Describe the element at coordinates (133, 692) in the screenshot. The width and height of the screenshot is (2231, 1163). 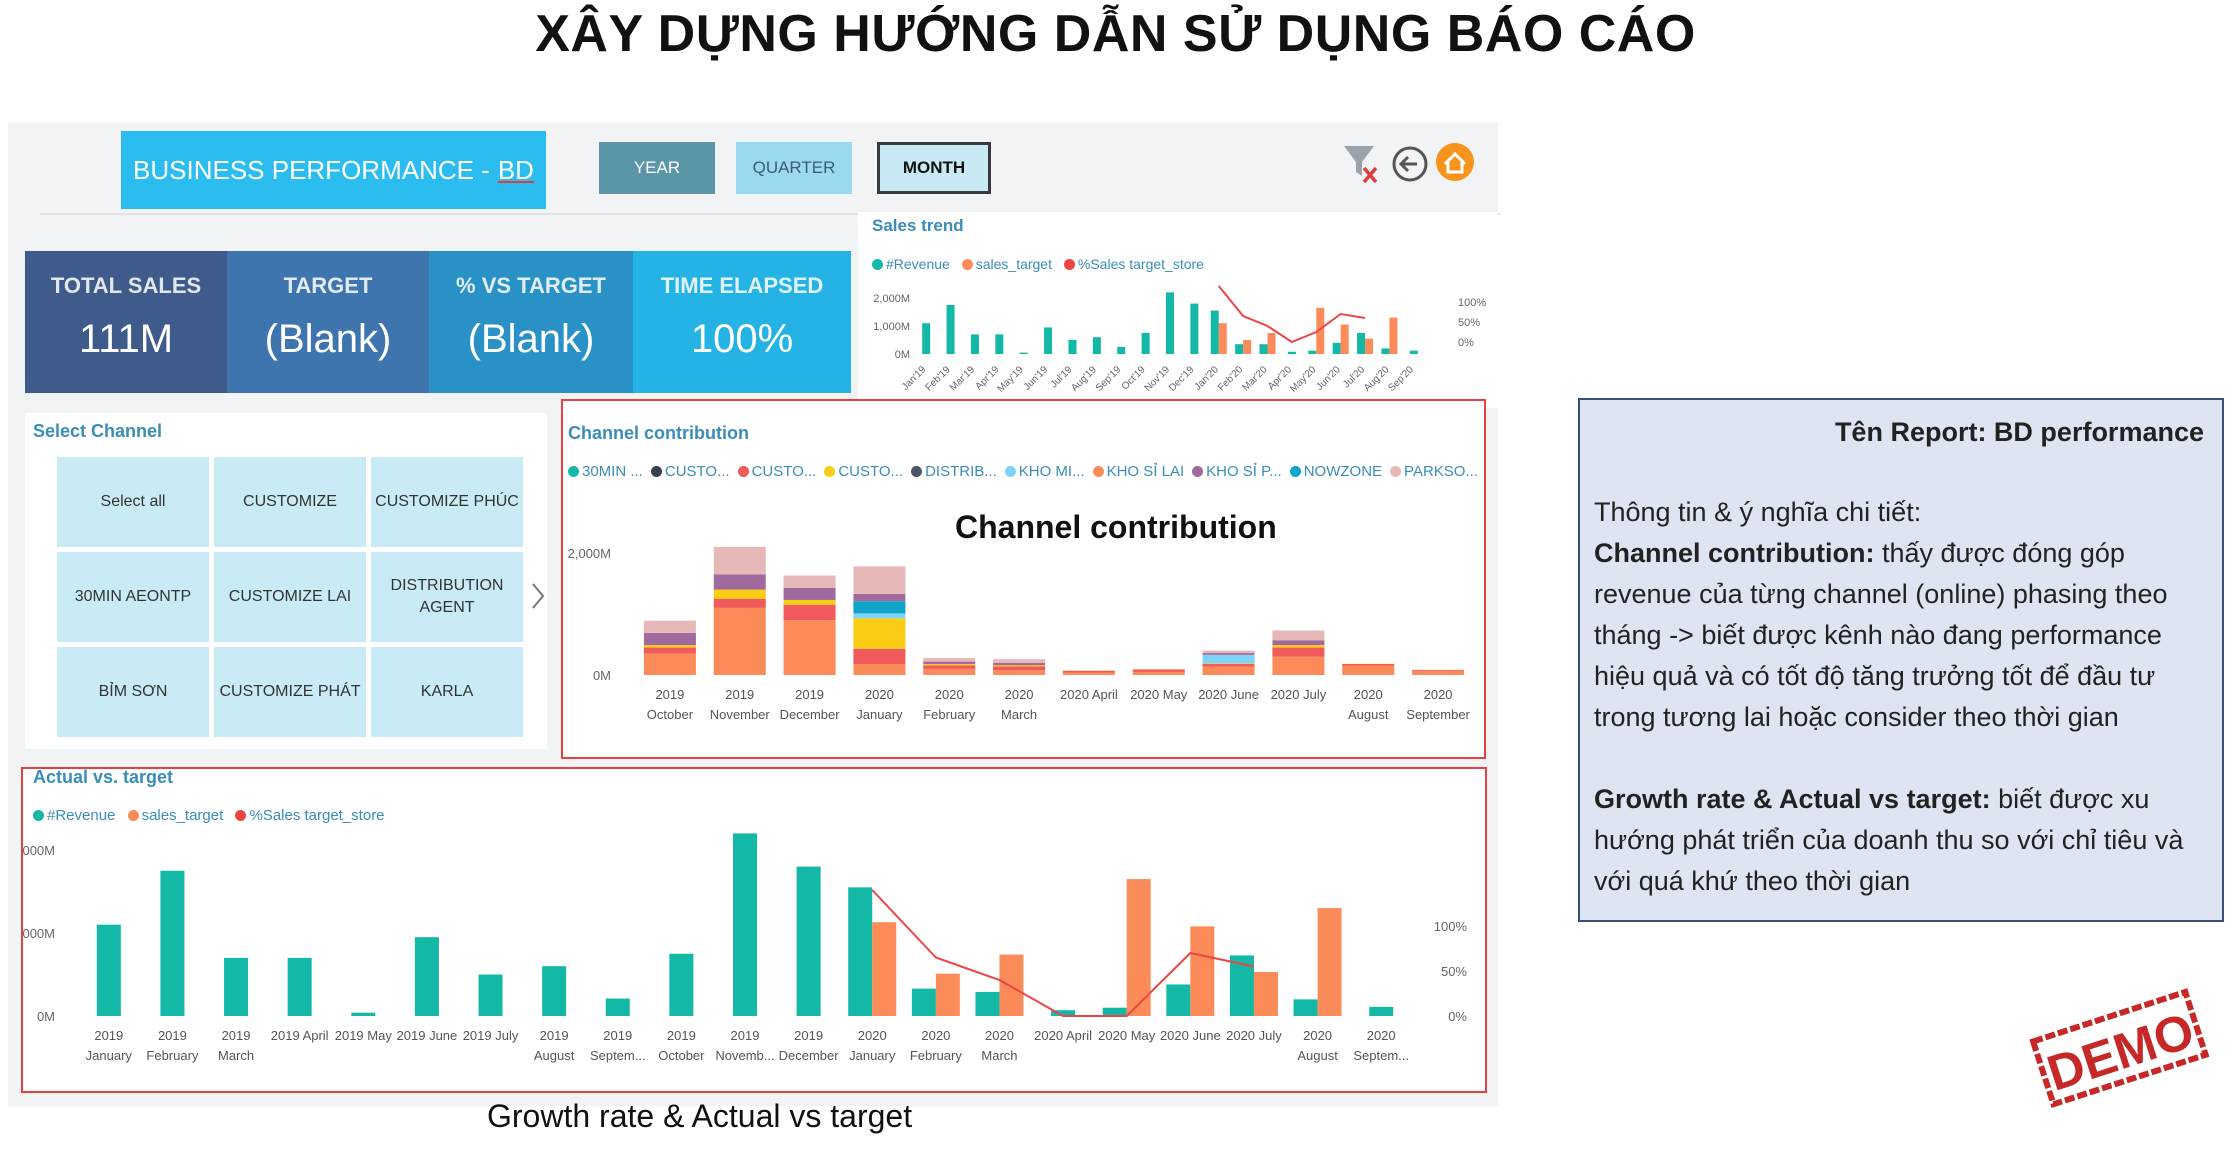
I see `slicer-item: BỈM SƠN` at that location.